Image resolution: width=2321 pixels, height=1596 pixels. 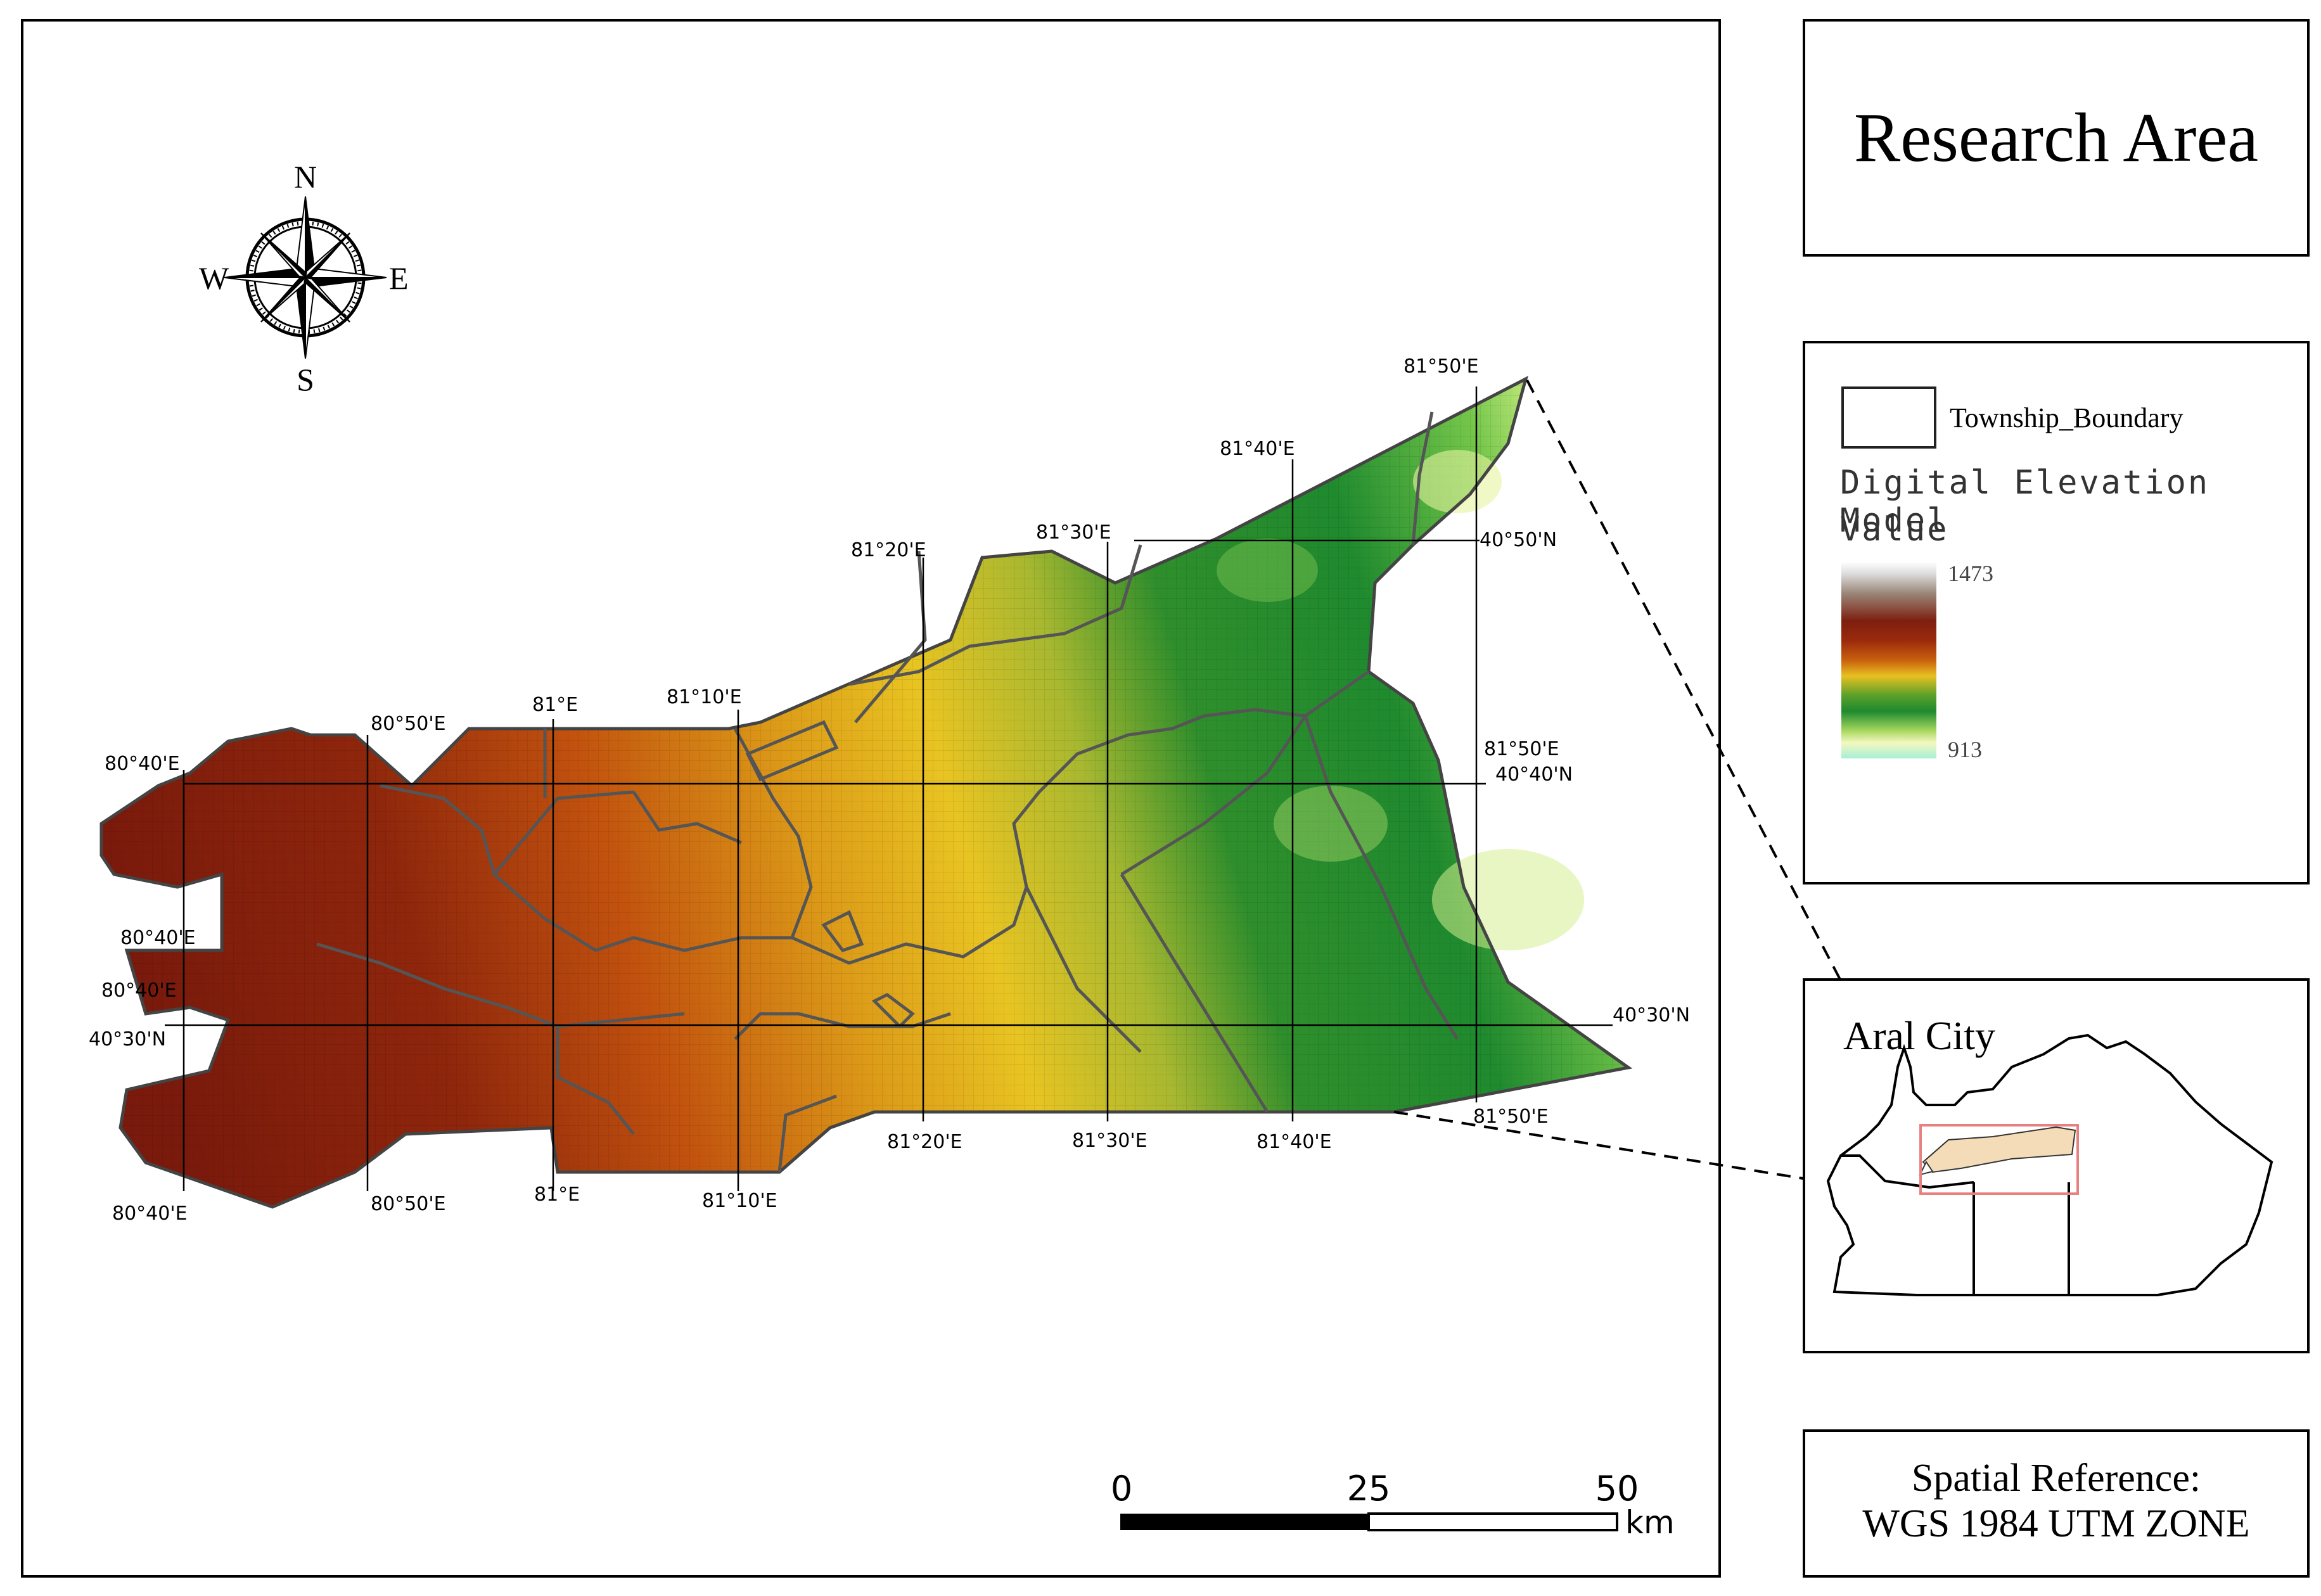 I want to click on right-lat-label: 40°30'N, so click(x=1651, y=1015).